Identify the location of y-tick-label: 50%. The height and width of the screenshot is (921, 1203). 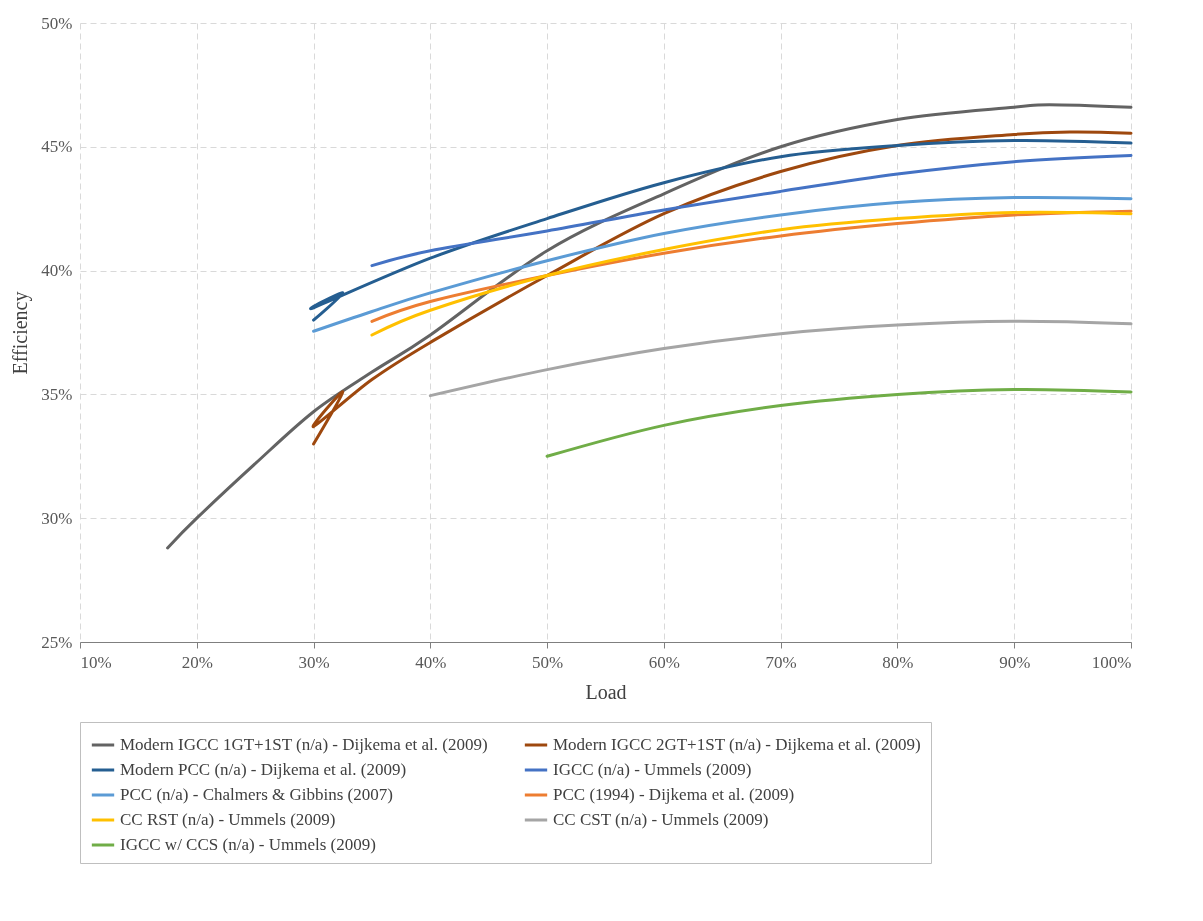
(57, 23).